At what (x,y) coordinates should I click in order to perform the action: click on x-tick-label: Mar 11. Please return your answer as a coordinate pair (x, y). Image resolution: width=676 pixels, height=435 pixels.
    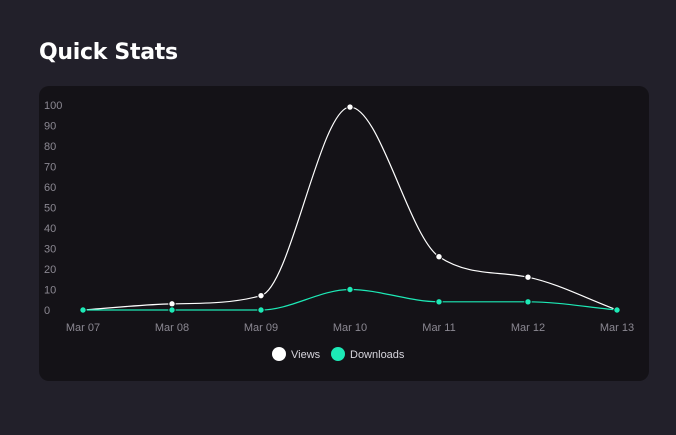
    Looking at the image, I should click on (438, 328).